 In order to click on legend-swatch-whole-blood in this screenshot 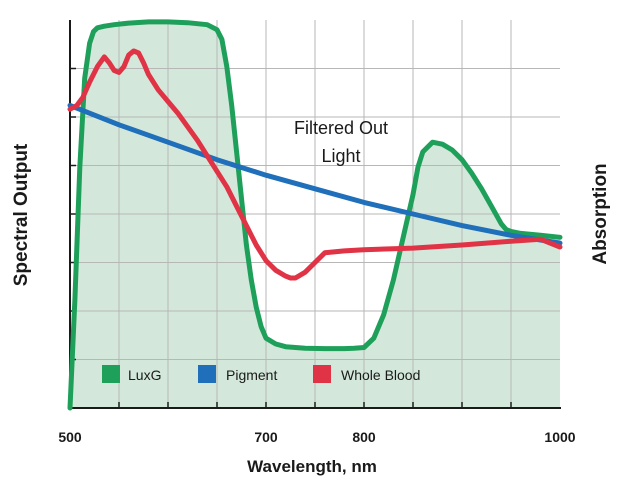, I will do `click(322, 374)`.